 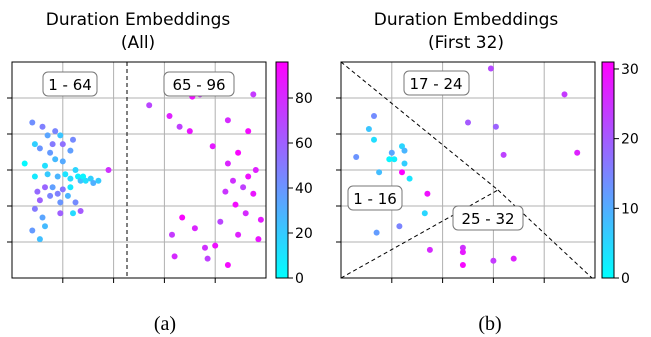 What do you see at coordinates (419, 126) in the screenshot?
I see `region-divider-b1` at bounding box center [419, 126].